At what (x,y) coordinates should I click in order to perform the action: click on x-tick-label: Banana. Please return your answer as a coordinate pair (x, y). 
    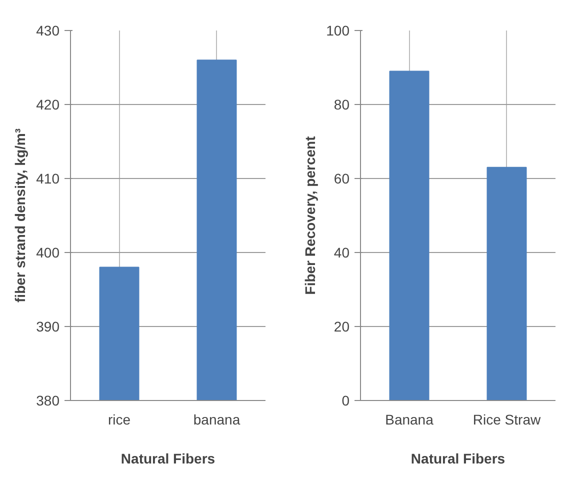
    Looking at the image, I should click on (409, 420).